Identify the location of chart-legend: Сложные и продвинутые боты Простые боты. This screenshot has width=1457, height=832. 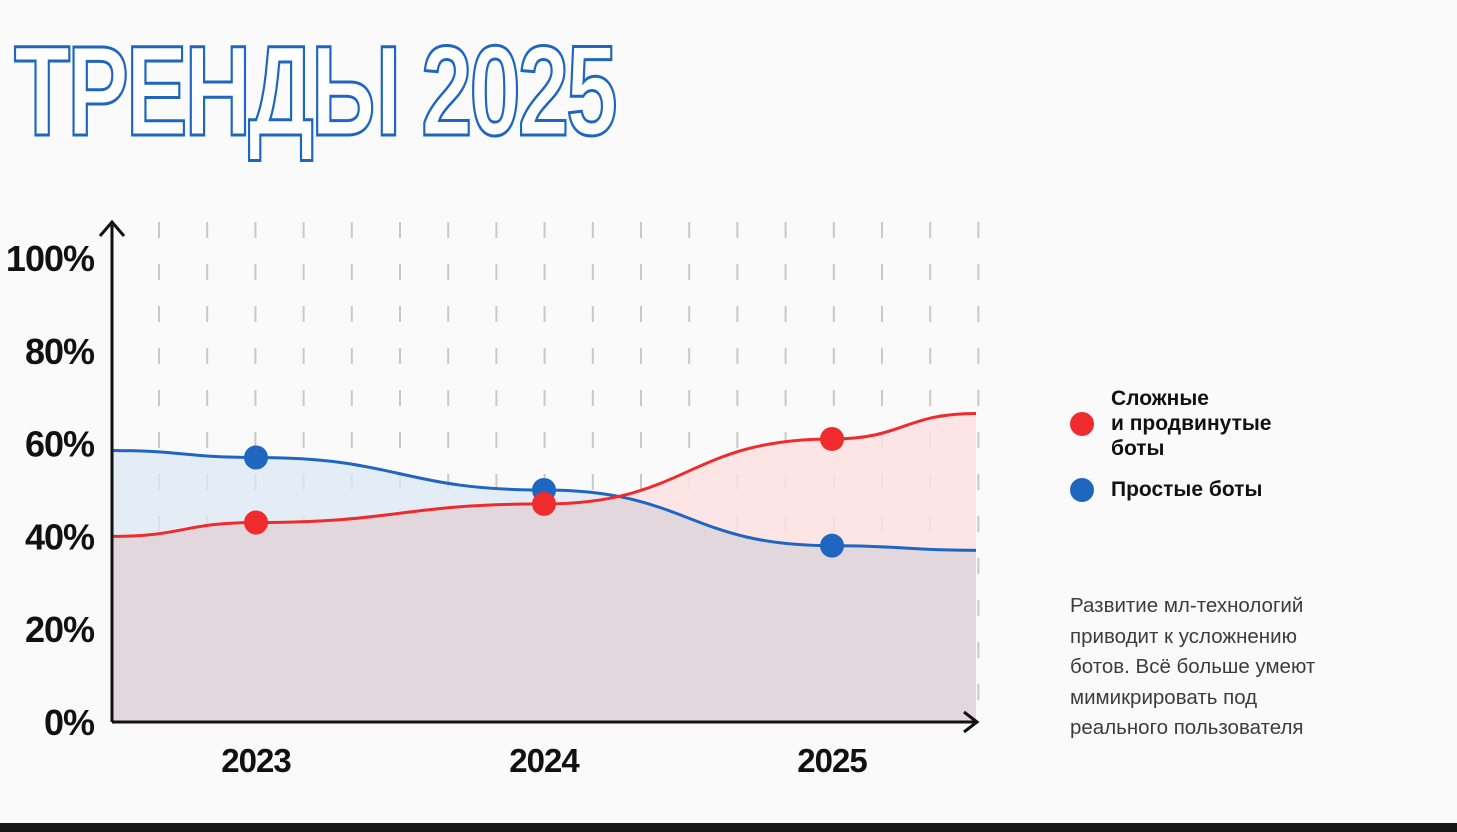
(1230, 452).